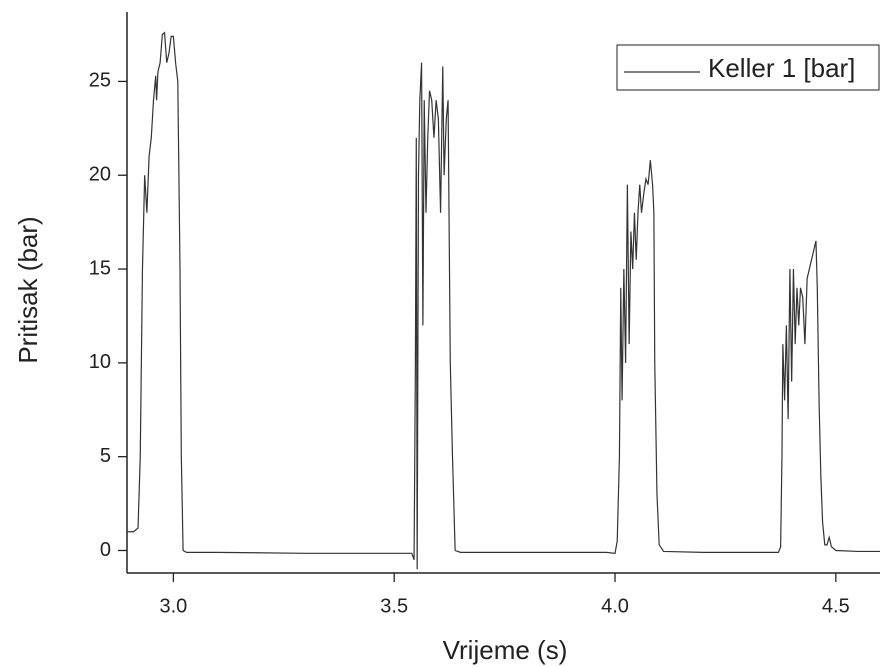  What do you see at coordinates (505, 650) in the screenshot?
I see `x-axis-label: Vrijeme (s)` at bounding box center [505, 650].